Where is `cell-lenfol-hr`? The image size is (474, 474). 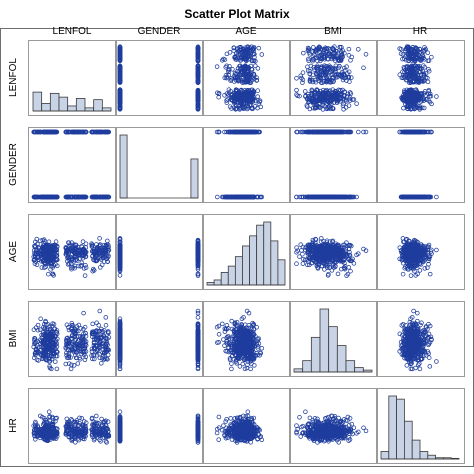 cell-lenfol-hr is located at coordinates (420, 78).